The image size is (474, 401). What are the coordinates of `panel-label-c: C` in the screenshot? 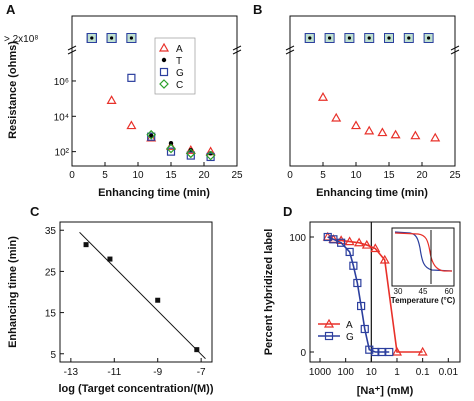 It's located at (35, 211).